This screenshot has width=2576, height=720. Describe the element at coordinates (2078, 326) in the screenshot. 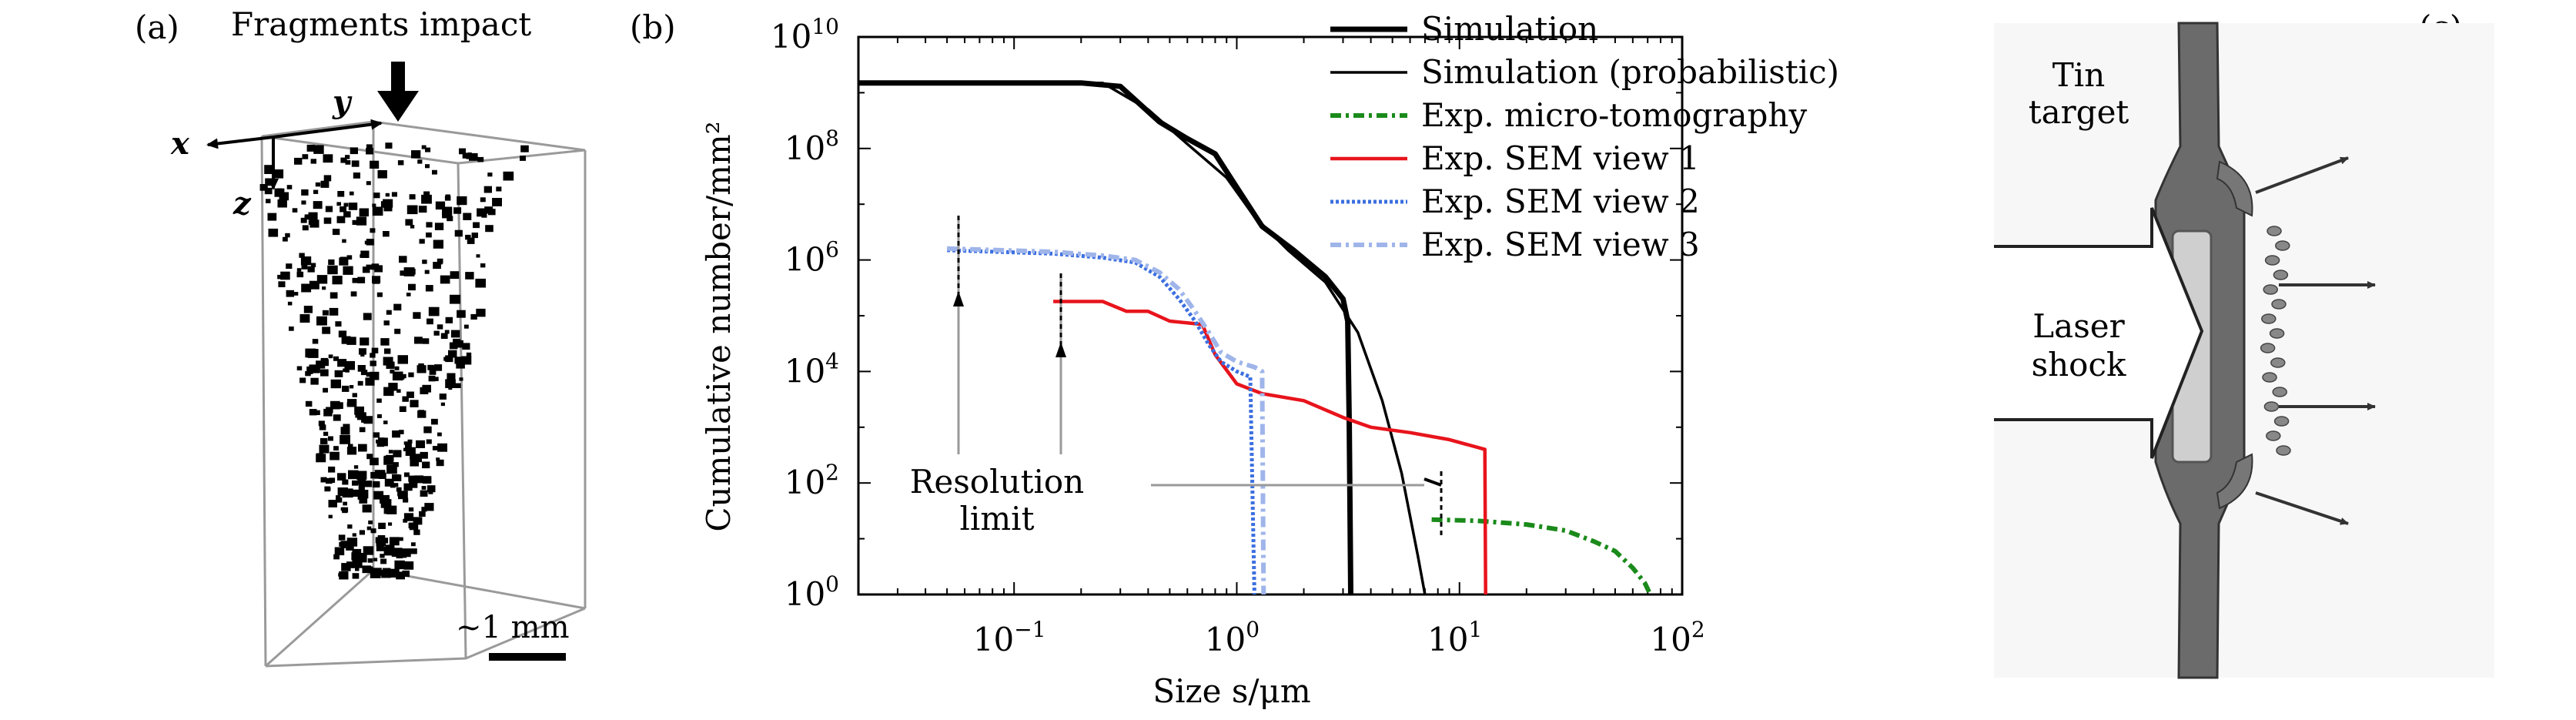

I see `laser-shock-label-line1: Laser` at that location.